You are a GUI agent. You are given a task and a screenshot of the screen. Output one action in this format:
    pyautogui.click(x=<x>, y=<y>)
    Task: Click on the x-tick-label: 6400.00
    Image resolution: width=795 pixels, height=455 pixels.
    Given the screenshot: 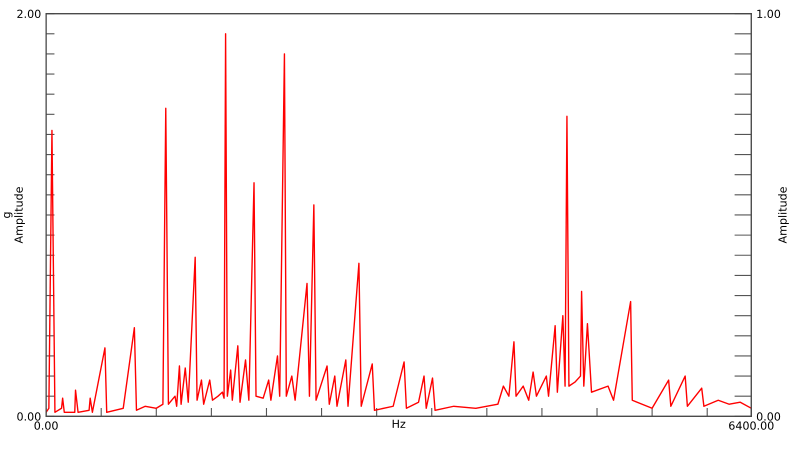 What is the action you would take?
    pyautogui.click(x=751, y=425)
    